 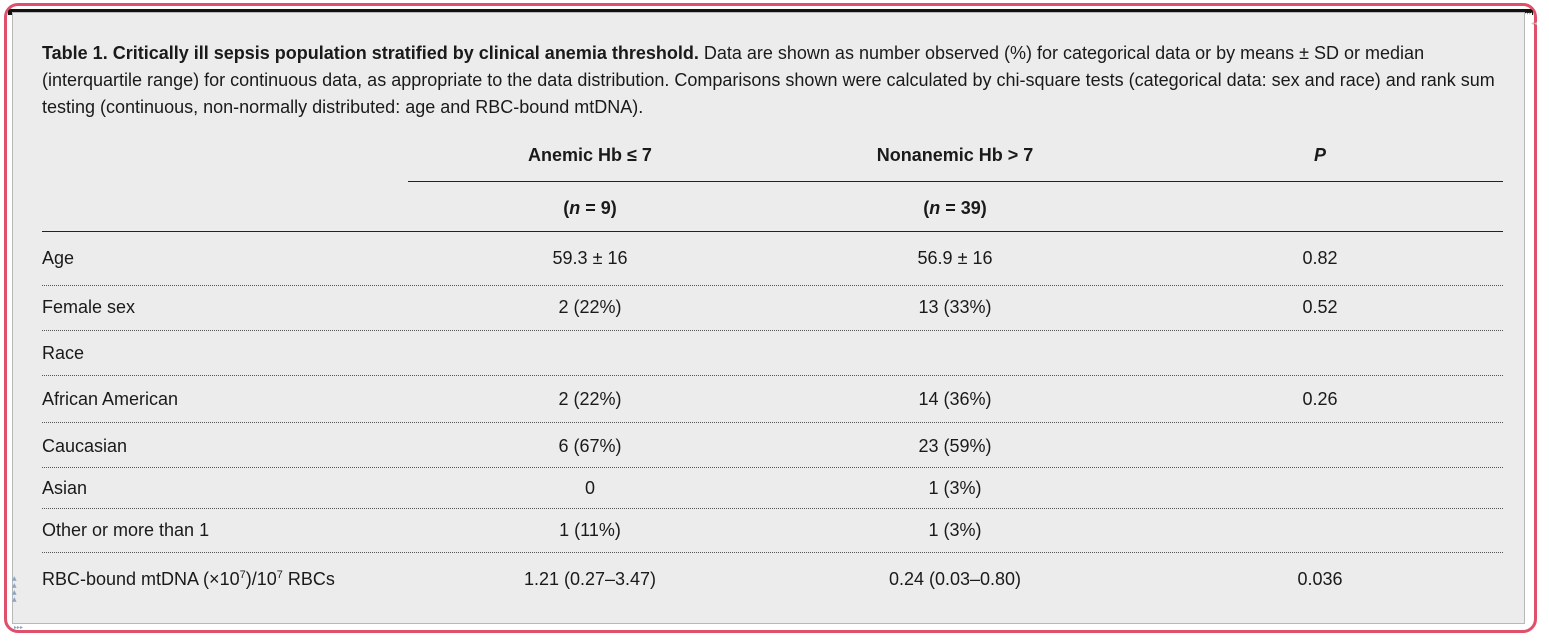 I want to click on row-anemic: 0, so click(x=589, y=488).